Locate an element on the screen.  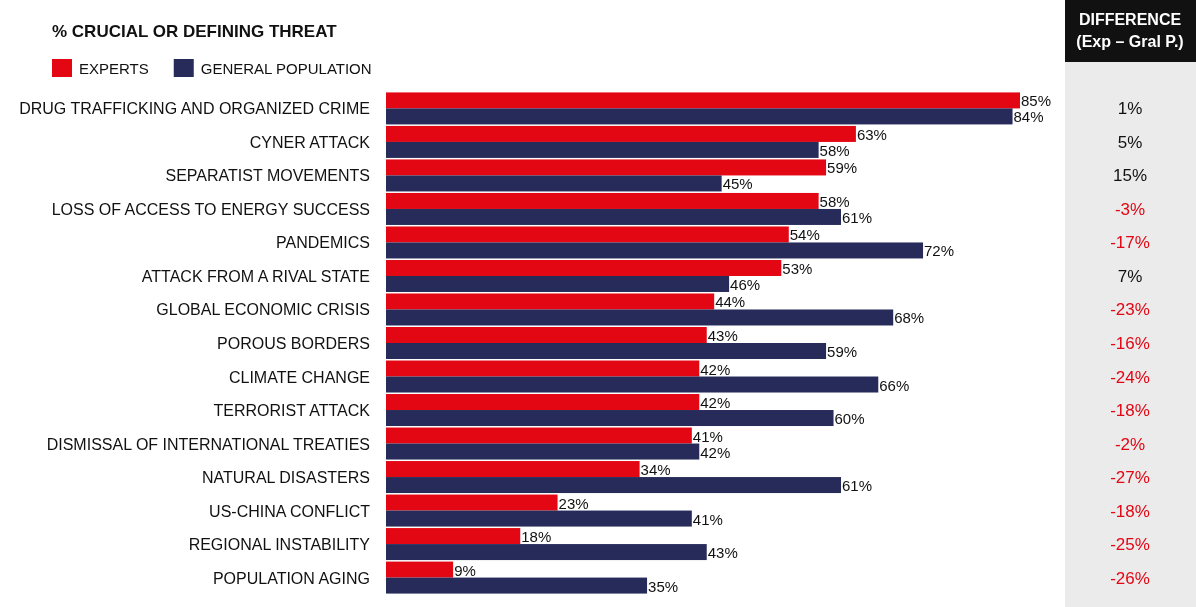
text: -3% is located at coordinates (1130, 209).